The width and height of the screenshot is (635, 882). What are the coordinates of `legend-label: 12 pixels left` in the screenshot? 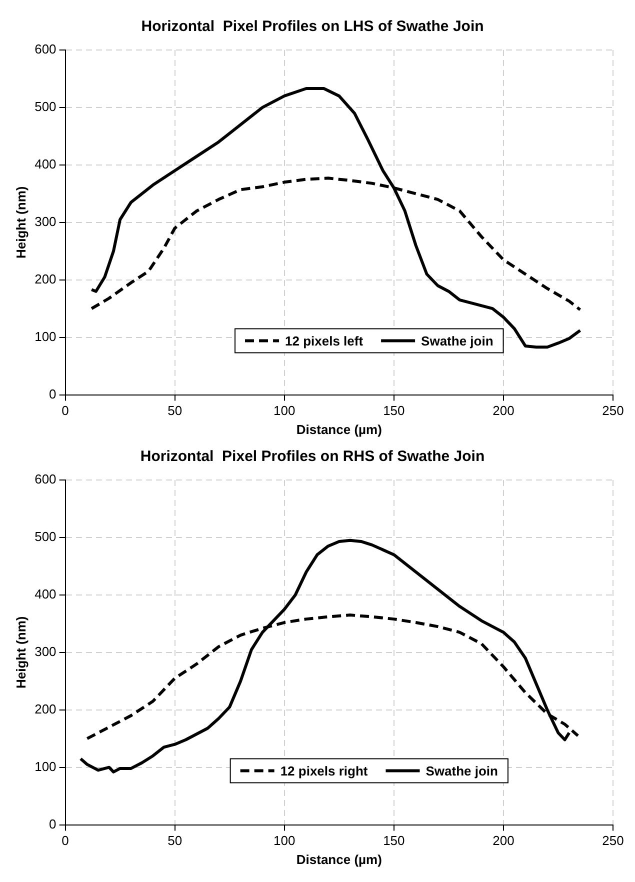 It's located at (324, 340).